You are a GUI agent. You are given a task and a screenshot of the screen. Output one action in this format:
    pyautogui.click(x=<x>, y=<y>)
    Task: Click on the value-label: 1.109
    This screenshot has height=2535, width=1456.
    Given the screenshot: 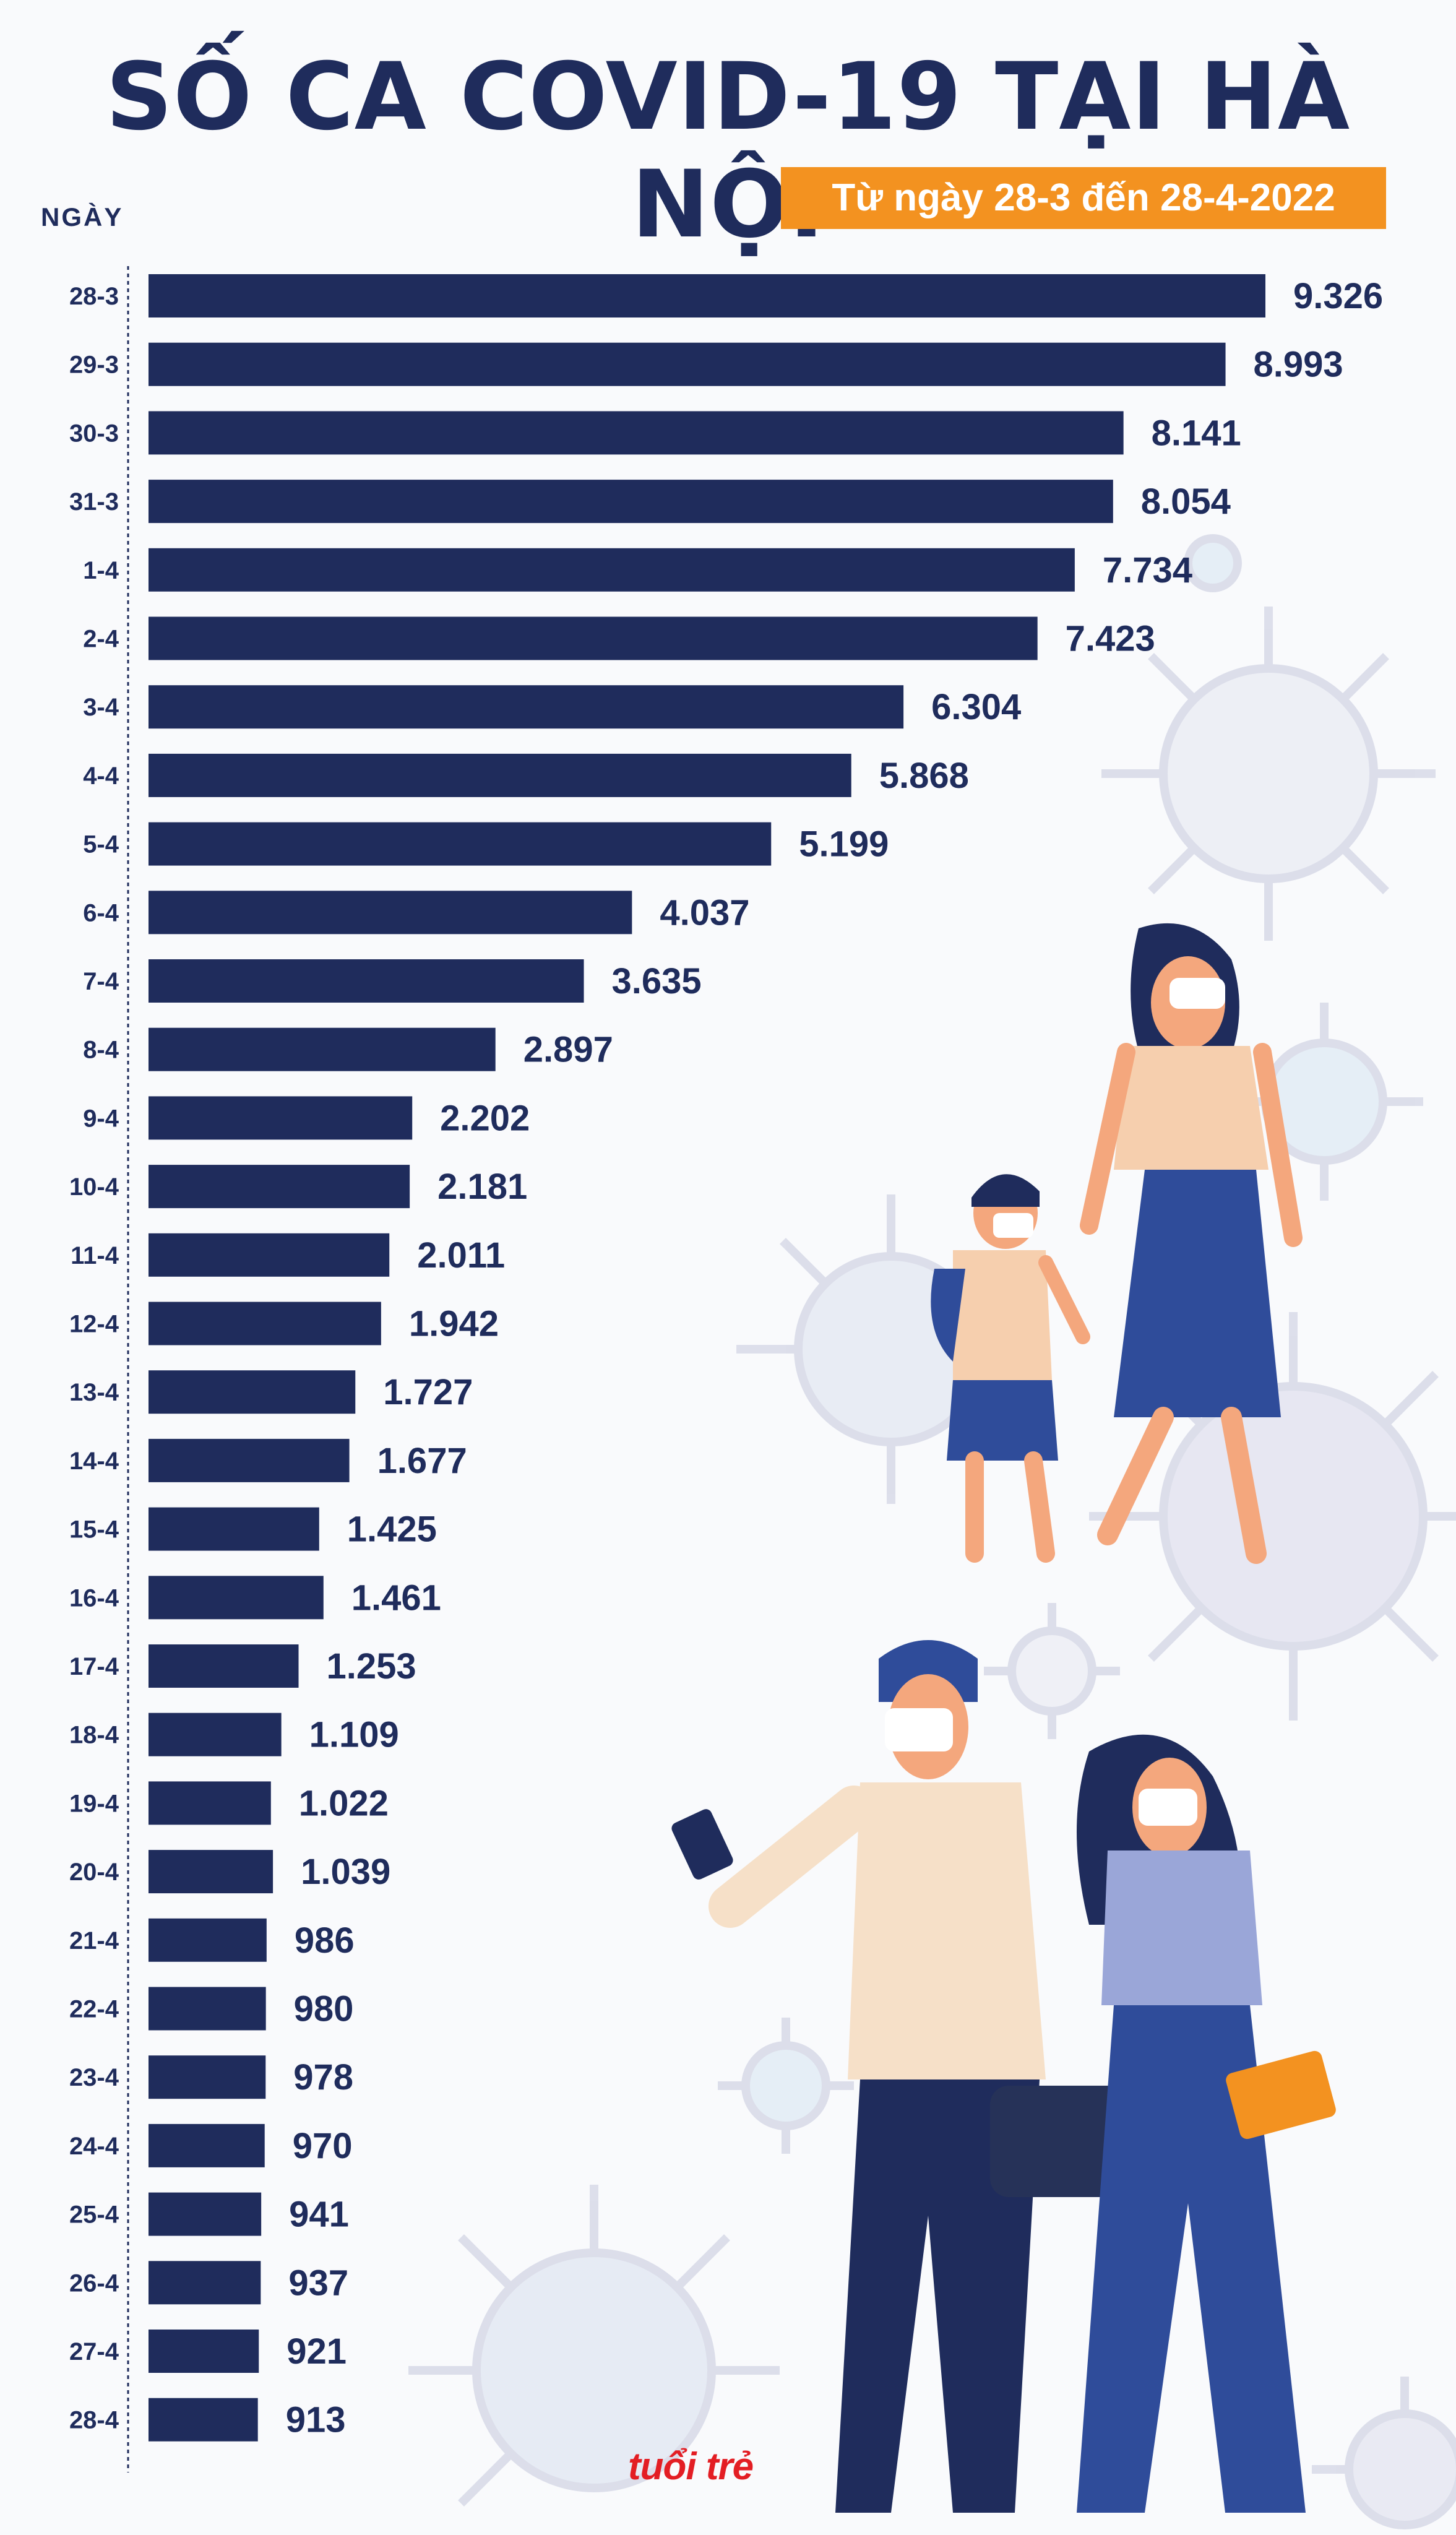 What is the action you would take?
    pyautogui.click(x=354, y=1735)
    